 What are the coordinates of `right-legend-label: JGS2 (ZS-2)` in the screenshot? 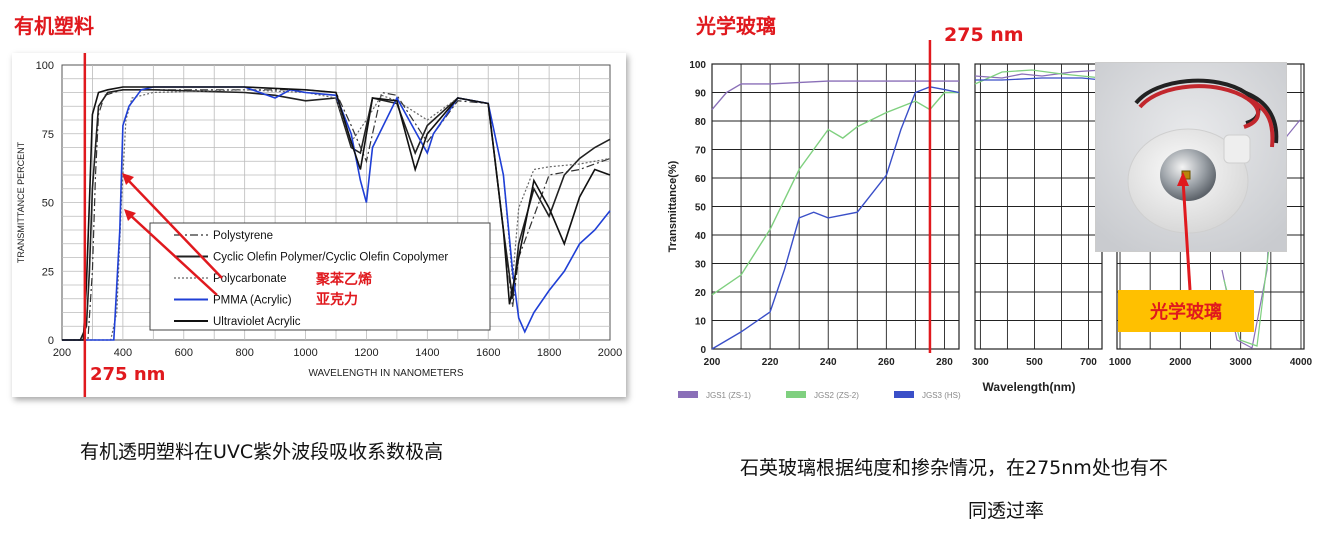 It's located at (836, 395).